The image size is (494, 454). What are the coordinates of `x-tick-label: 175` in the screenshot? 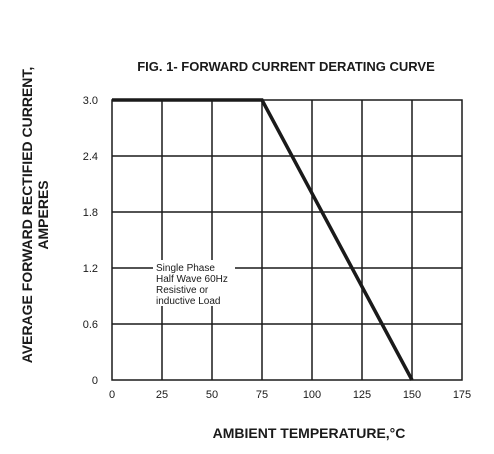 It's located at (462, 395).